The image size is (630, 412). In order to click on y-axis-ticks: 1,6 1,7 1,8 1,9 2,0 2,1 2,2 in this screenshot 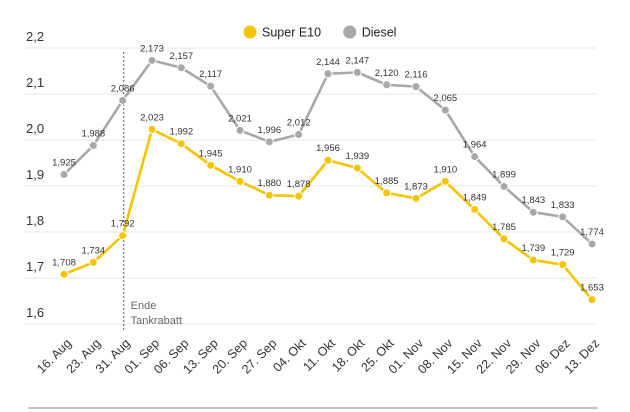, I will do `click(35, 174)`.